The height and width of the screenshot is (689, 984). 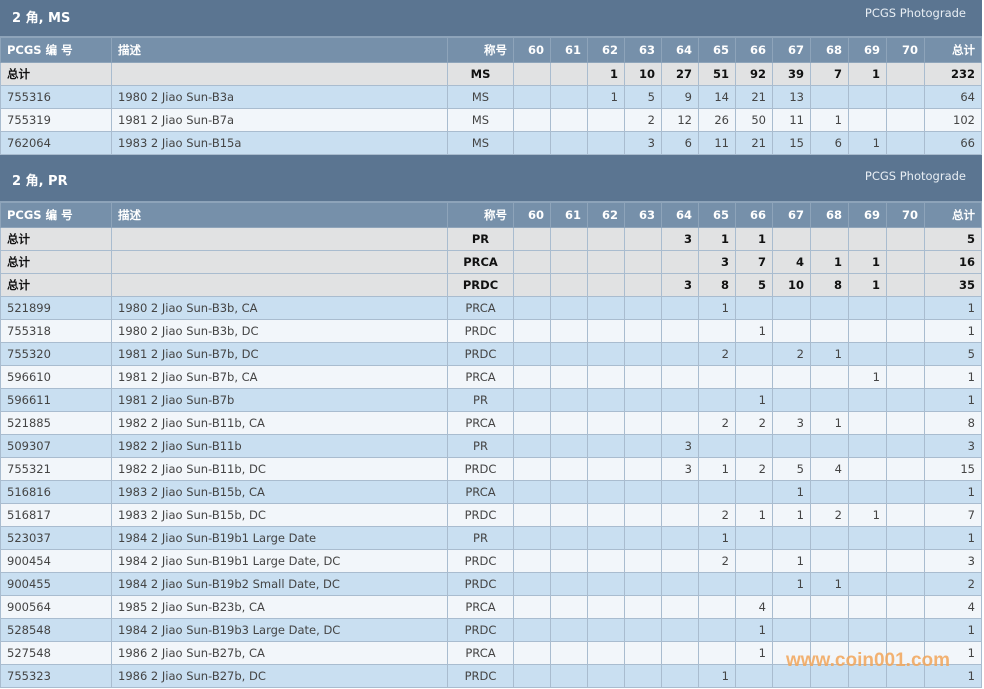 I want to click on description-cell: 1983 2 Jiao Sun-B15b, DC, so click(x=279, y=515).